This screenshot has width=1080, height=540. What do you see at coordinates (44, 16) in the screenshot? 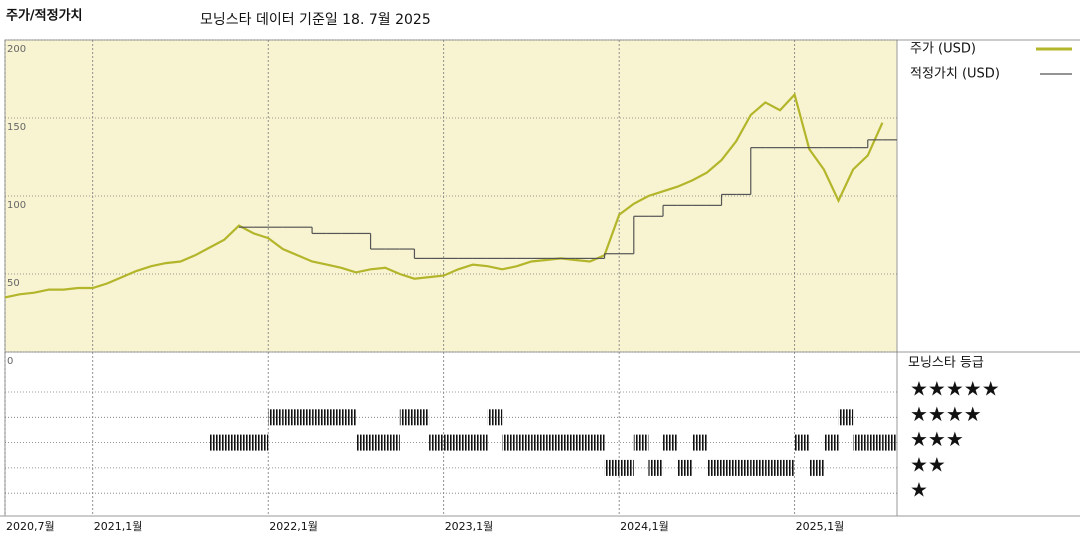
I see `chart-title: 주가/적정가치` at bounding box center [44, 16].